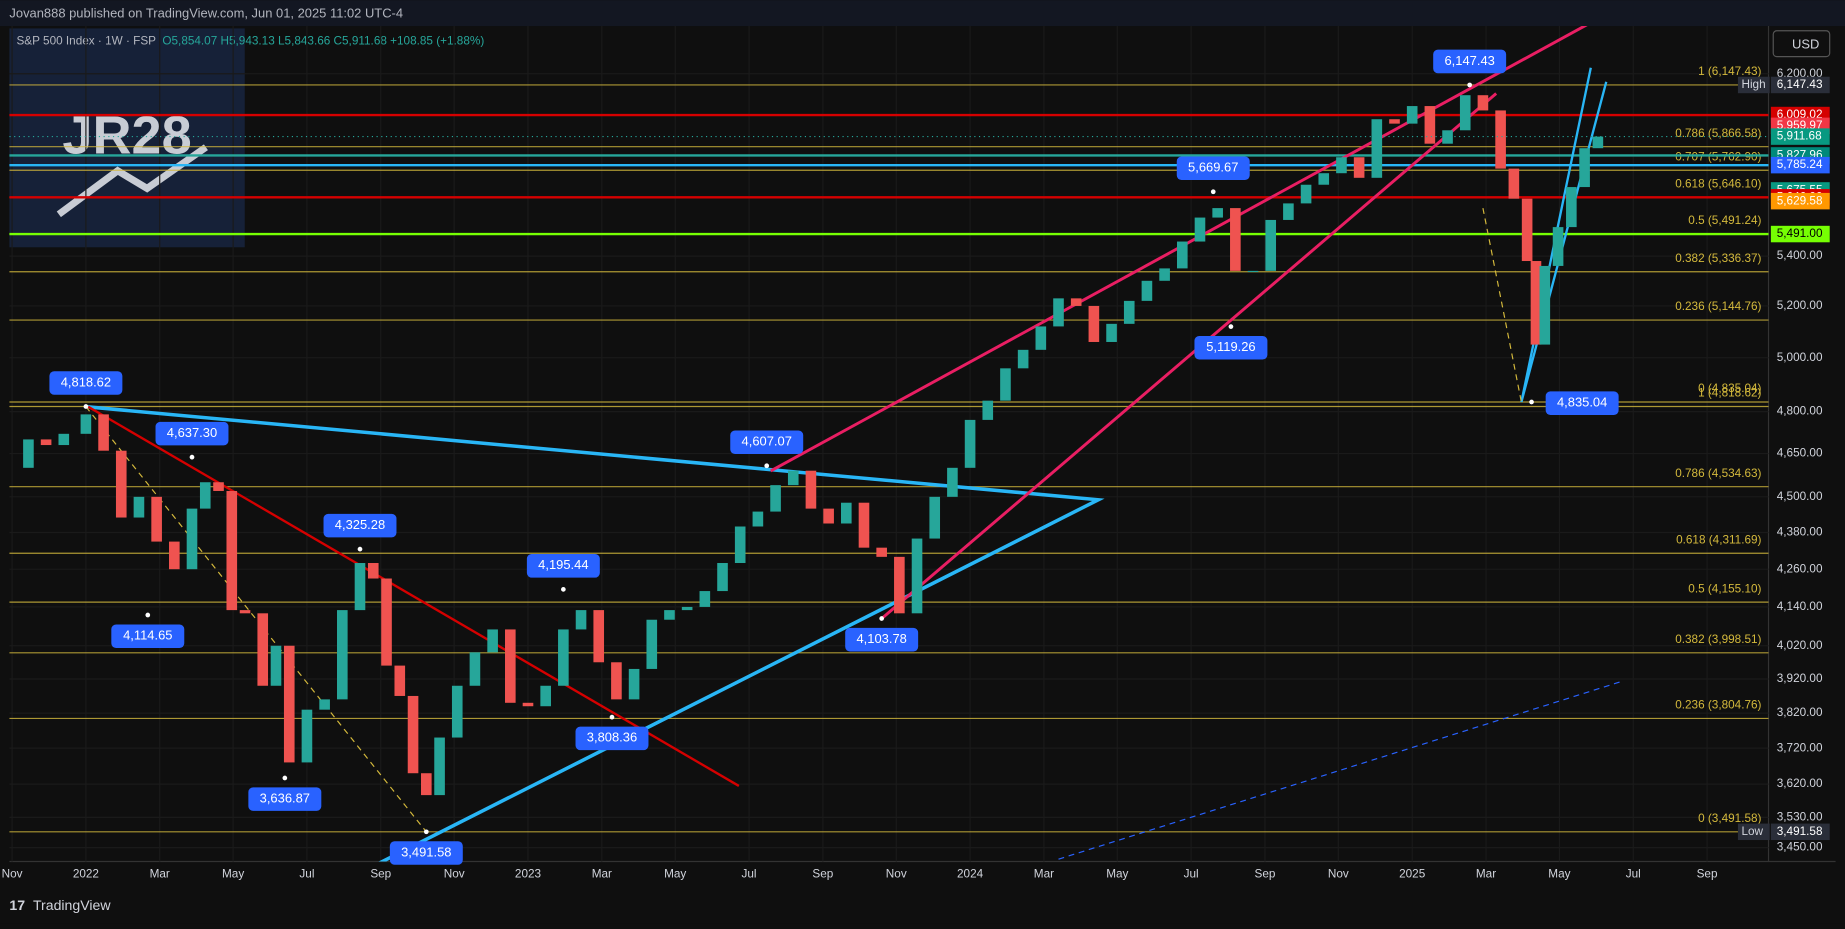 This screenshot has height=929, width=1845. Describe the element at coordinates (285, 798) in the screenshot. I see `annotation-label: 3,636.87` at that location.